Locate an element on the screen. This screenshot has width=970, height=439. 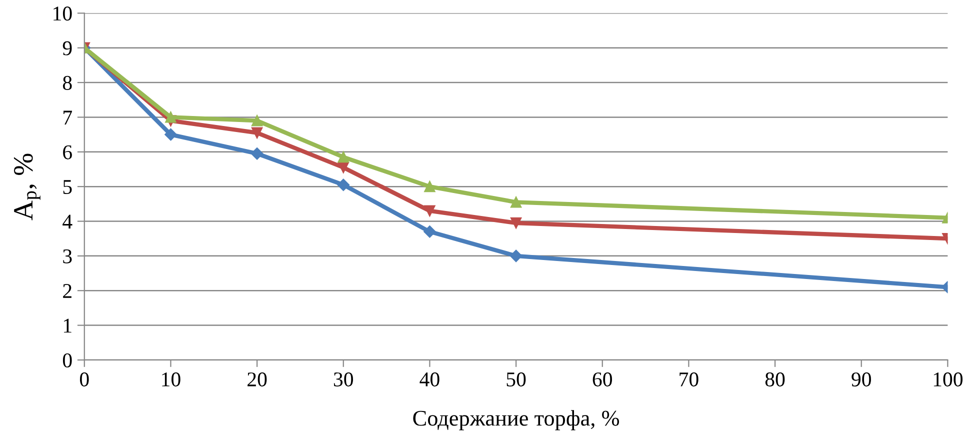
x-tick-label: 100 is located at coordinates (948, 379).